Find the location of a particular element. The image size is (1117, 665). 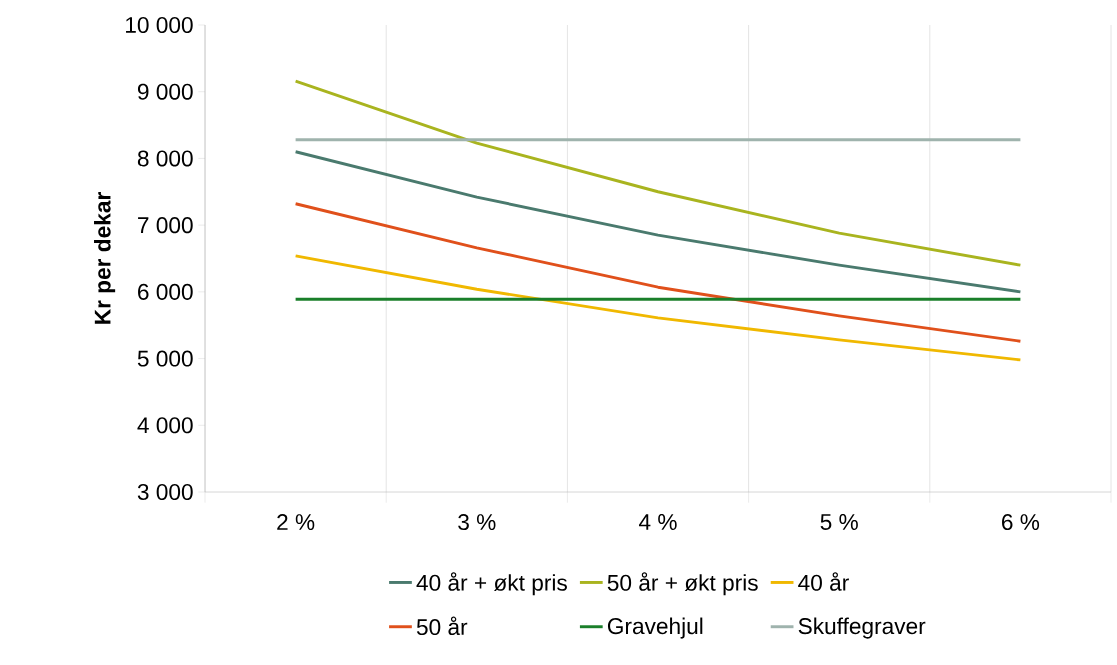

y-tick-label: 3 000 is located at coordinates (165, 492).